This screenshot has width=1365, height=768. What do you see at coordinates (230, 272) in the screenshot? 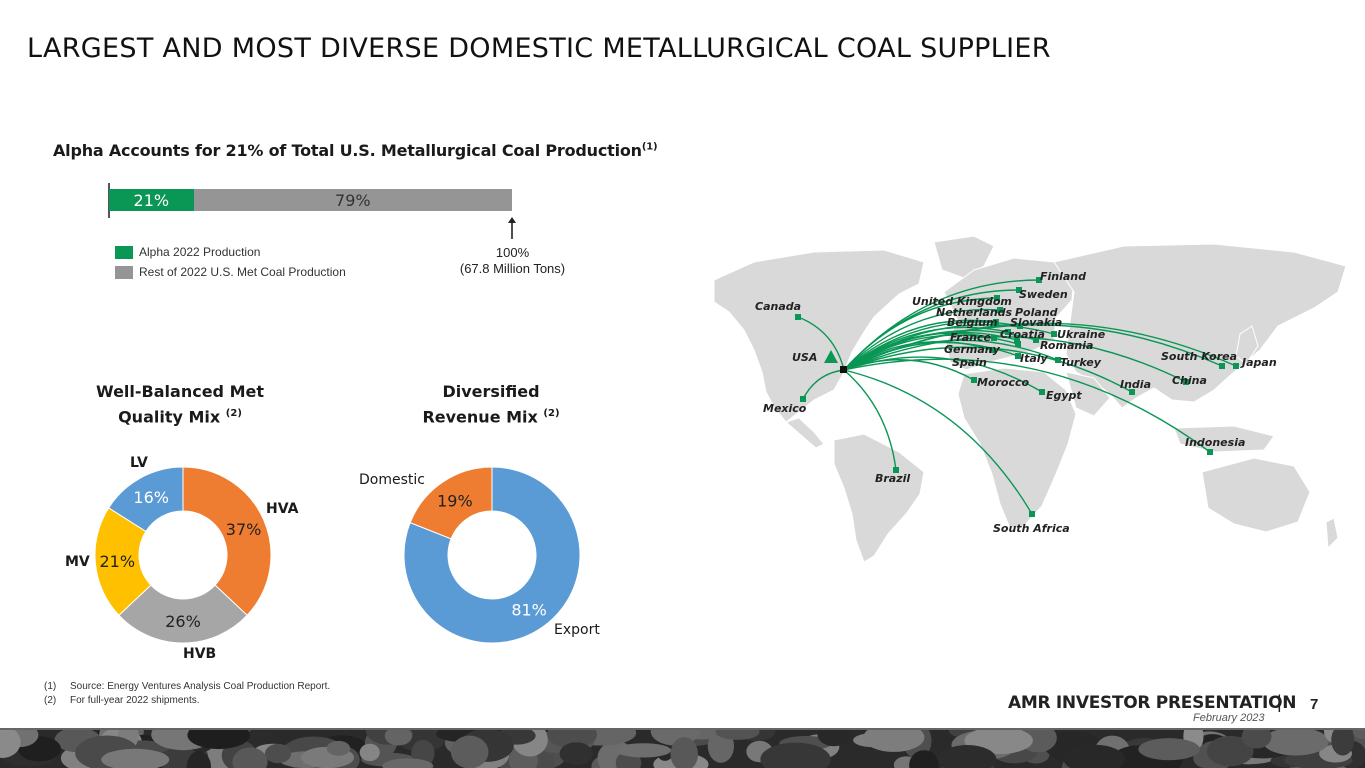
I see `legend-item: Rest of 2022 U.S. Met Coal Production` at bounding box center [230, 272].